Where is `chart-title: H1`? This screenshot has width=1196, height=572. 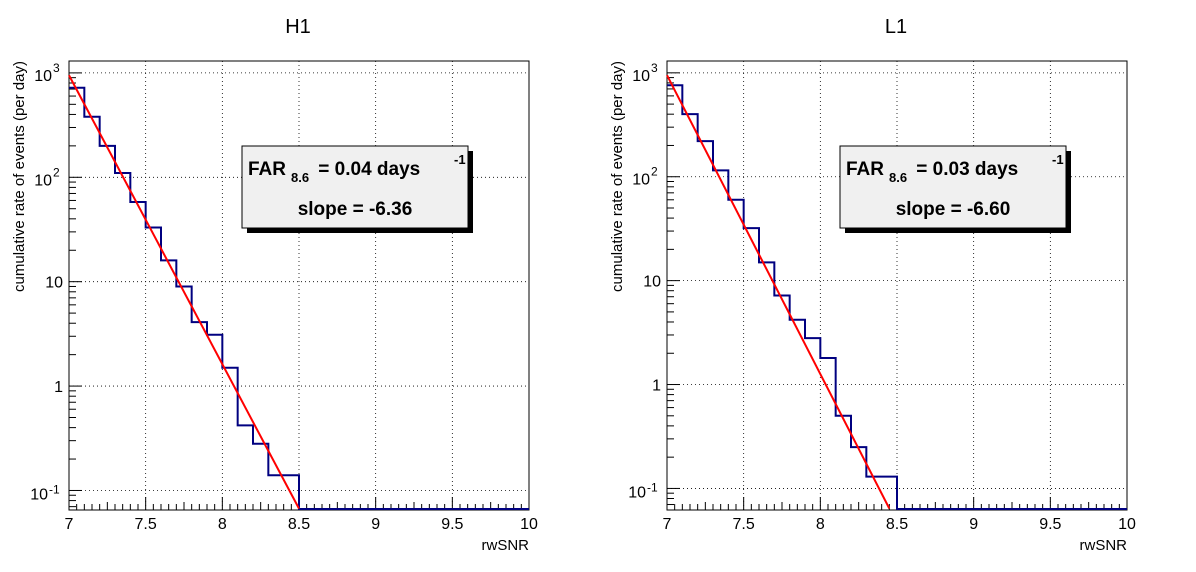
chart-title: H1 is located at coordinates (298, 27).